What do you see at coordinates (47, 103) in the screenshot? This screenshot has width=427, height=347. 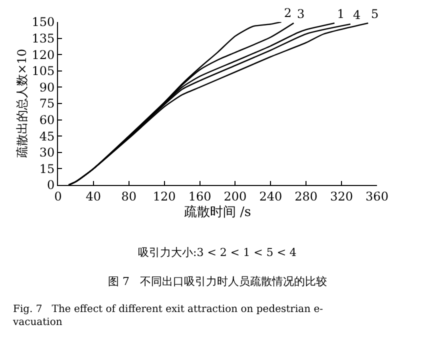 I see `y-tick-label: 75` at bounding box center [47, 103].